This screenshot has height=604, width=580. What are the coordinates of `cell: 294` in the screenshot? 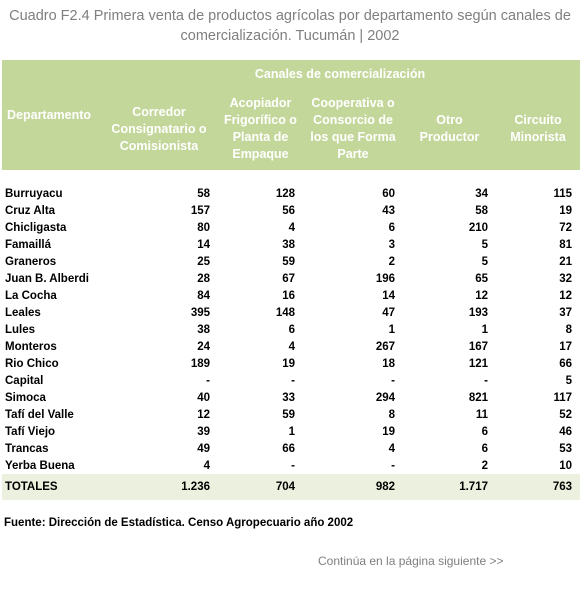 It's located at (385, 397).